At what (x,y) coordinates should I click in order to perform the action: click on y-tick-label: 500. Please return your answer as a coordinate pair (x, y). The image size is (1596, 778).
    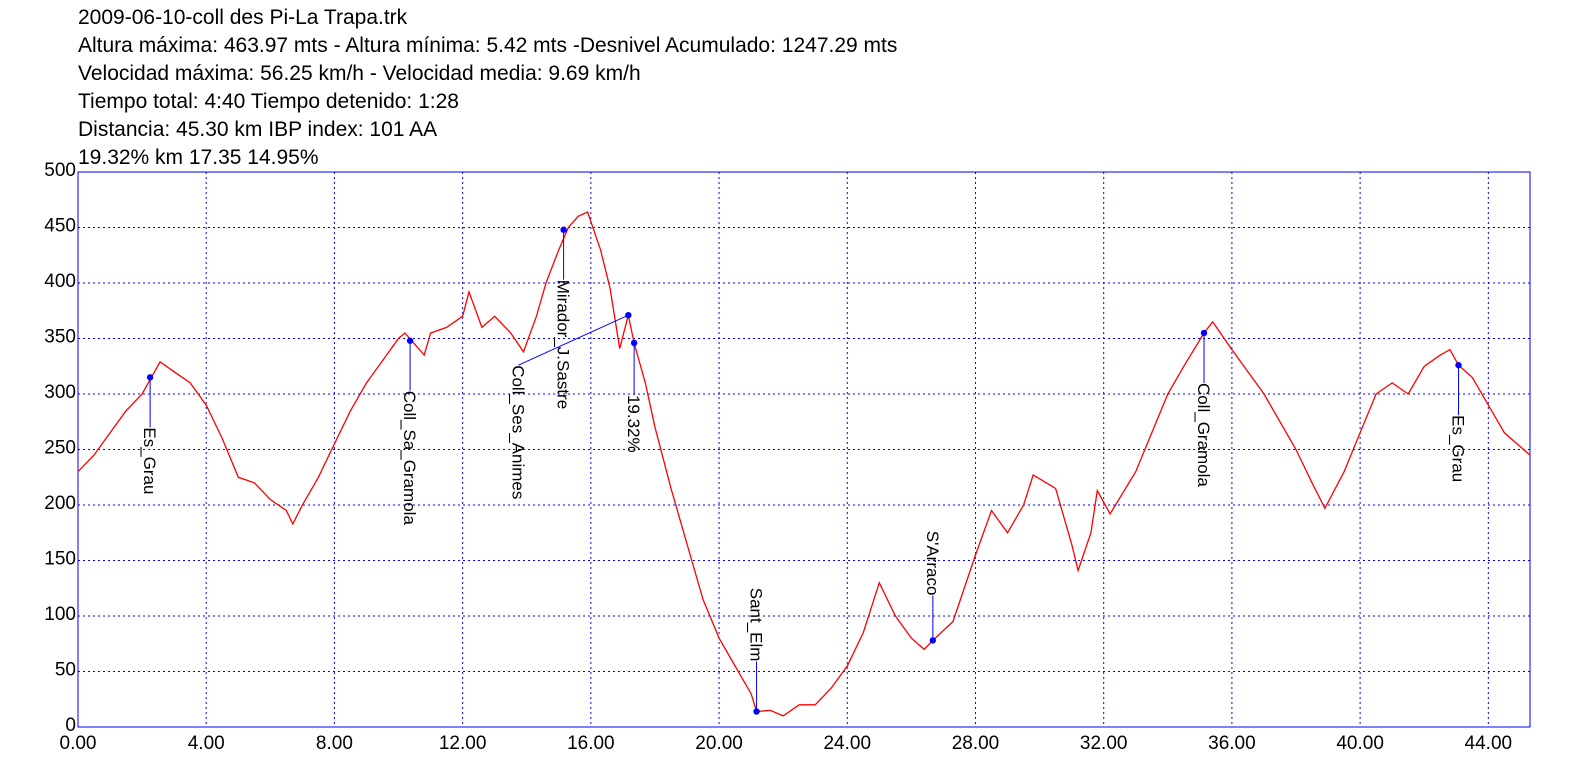
    Looking at the image, I should click on (60, 170).